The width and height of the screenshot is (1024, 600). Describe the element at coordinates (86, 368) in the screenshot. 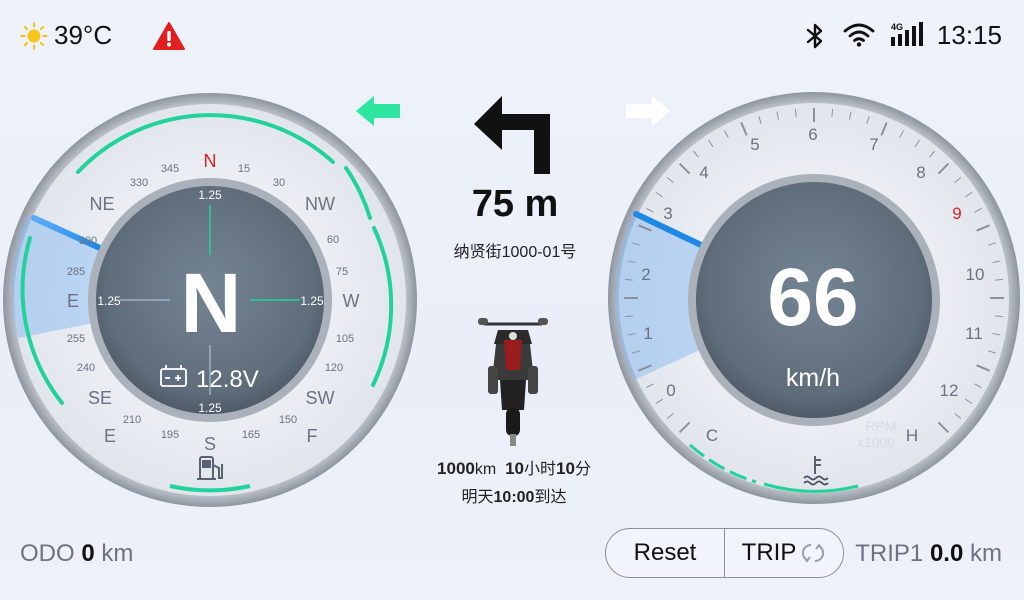

I see `degree-label: 240` at that location.